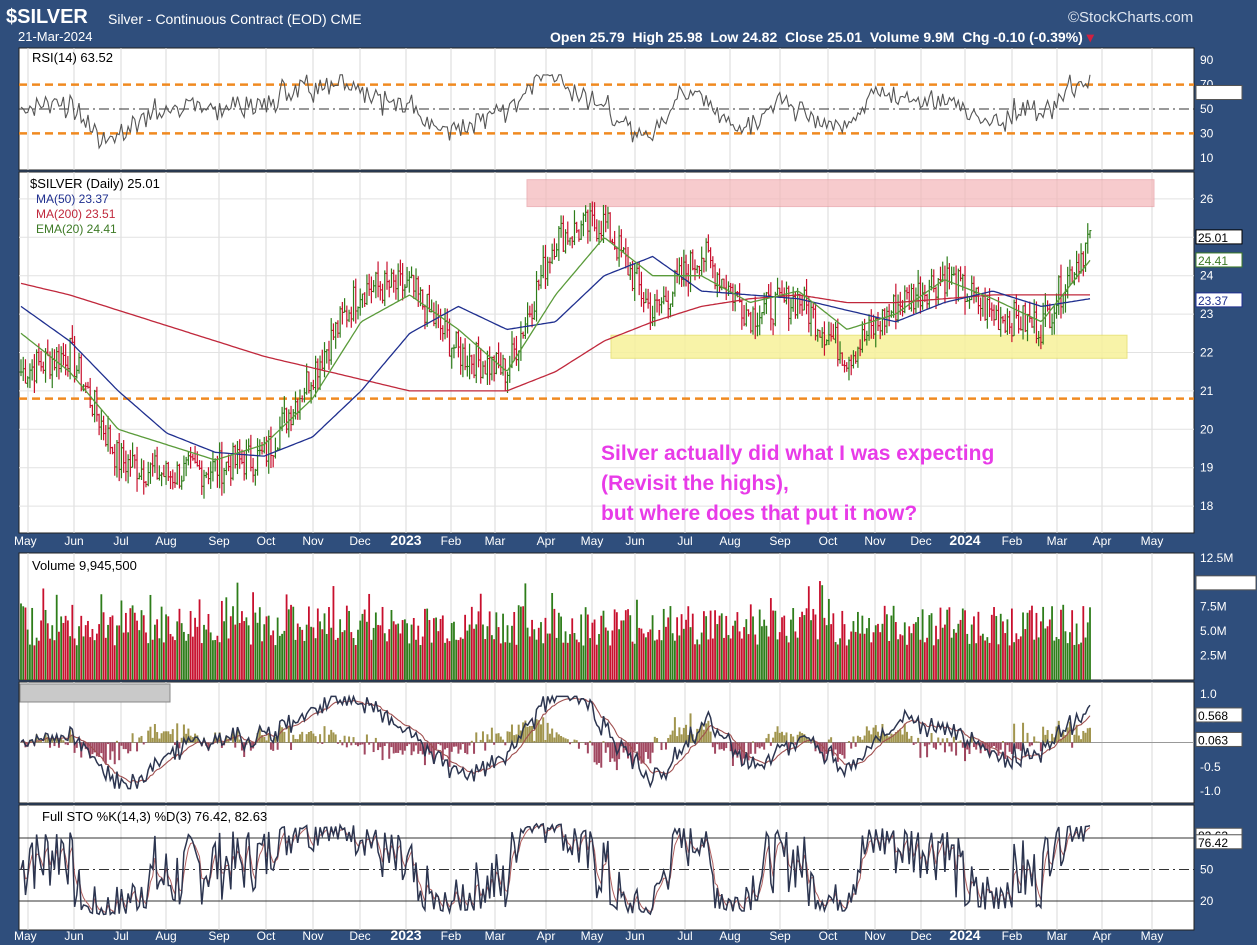  Describe the element at coordinates (760, 37) in the screenshot. I see `low-value: 24.82` at that location.